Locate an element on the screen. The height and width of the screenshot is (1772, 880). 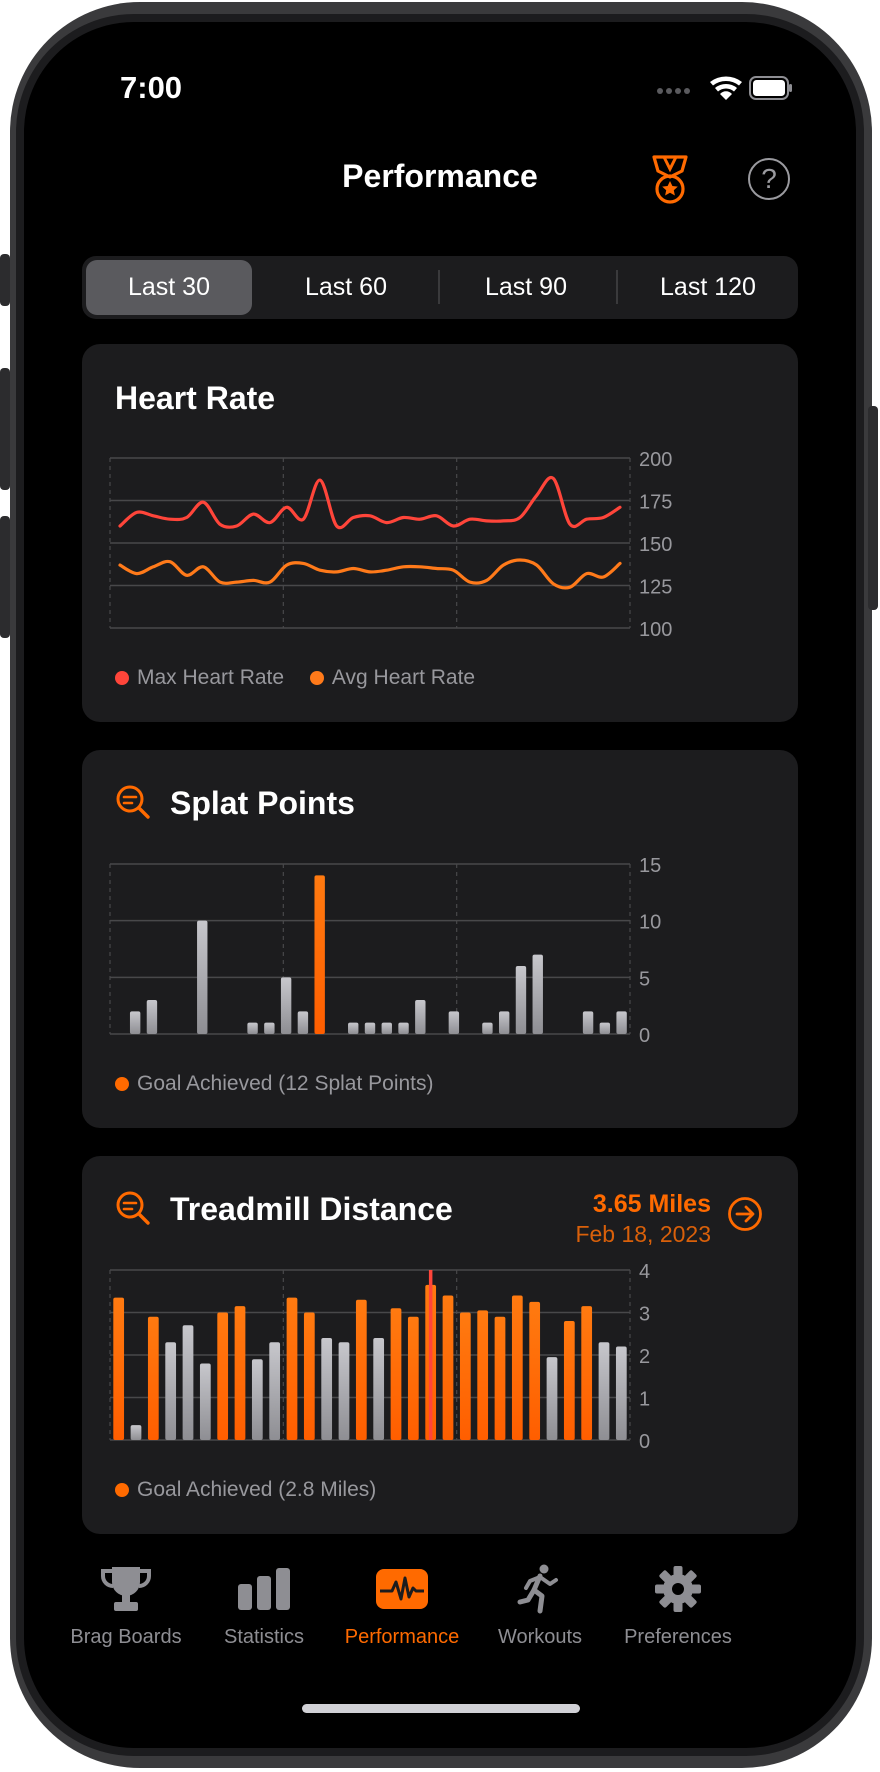
y-tick-label: 2 is located at coordinates (644, 1357).